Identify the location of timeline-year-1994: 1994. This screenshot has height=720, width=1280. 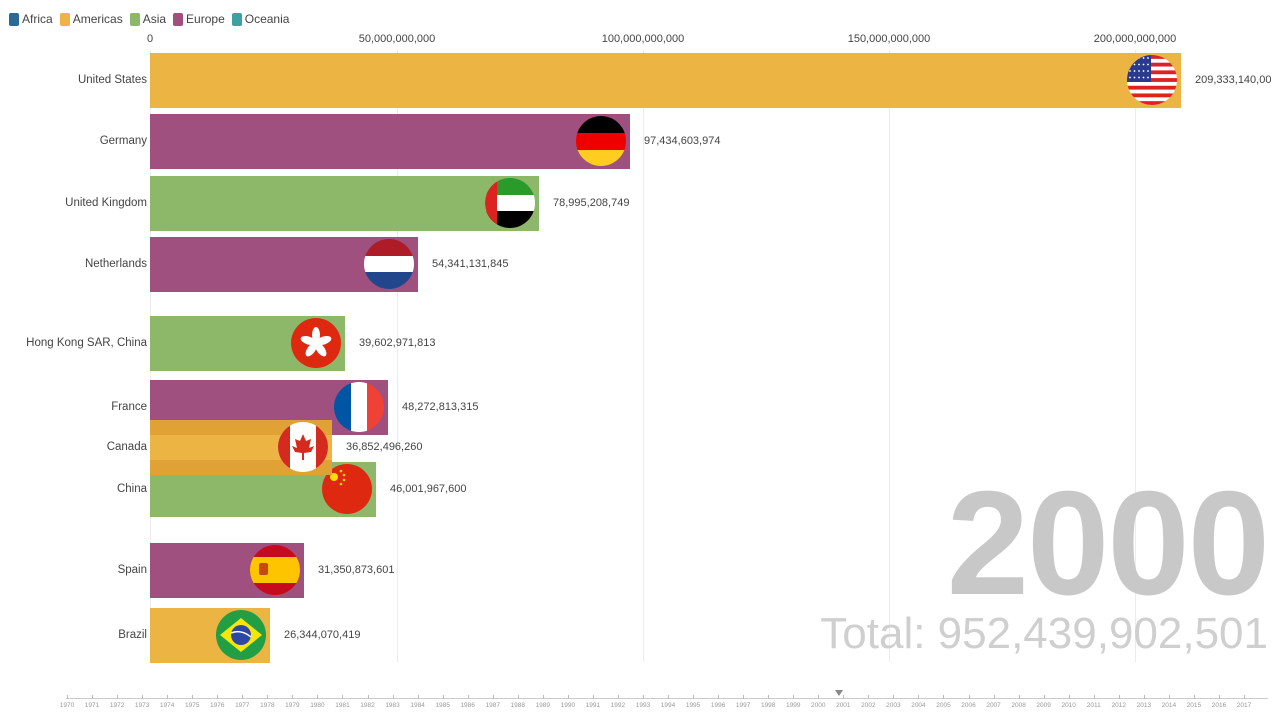
(668, 705).